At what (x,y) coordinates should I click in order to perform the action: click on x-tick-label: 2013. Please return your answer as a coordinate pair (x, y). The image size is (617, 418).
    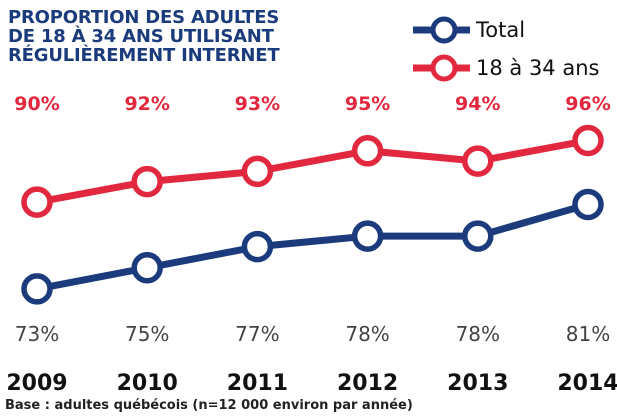
    Looking at the image, I should click on (477, 383).